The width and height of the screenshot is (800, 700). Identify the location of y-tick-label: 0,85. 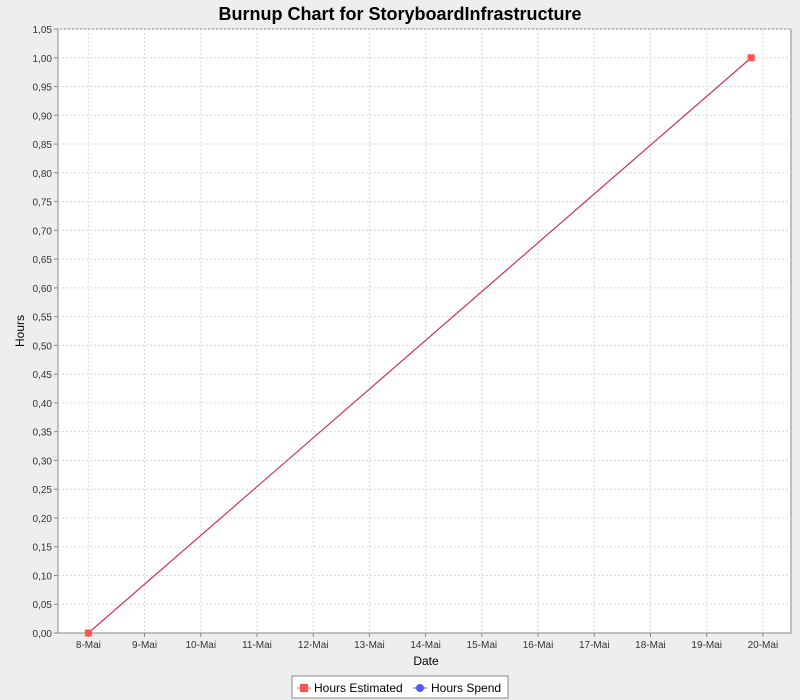
(43, 145).